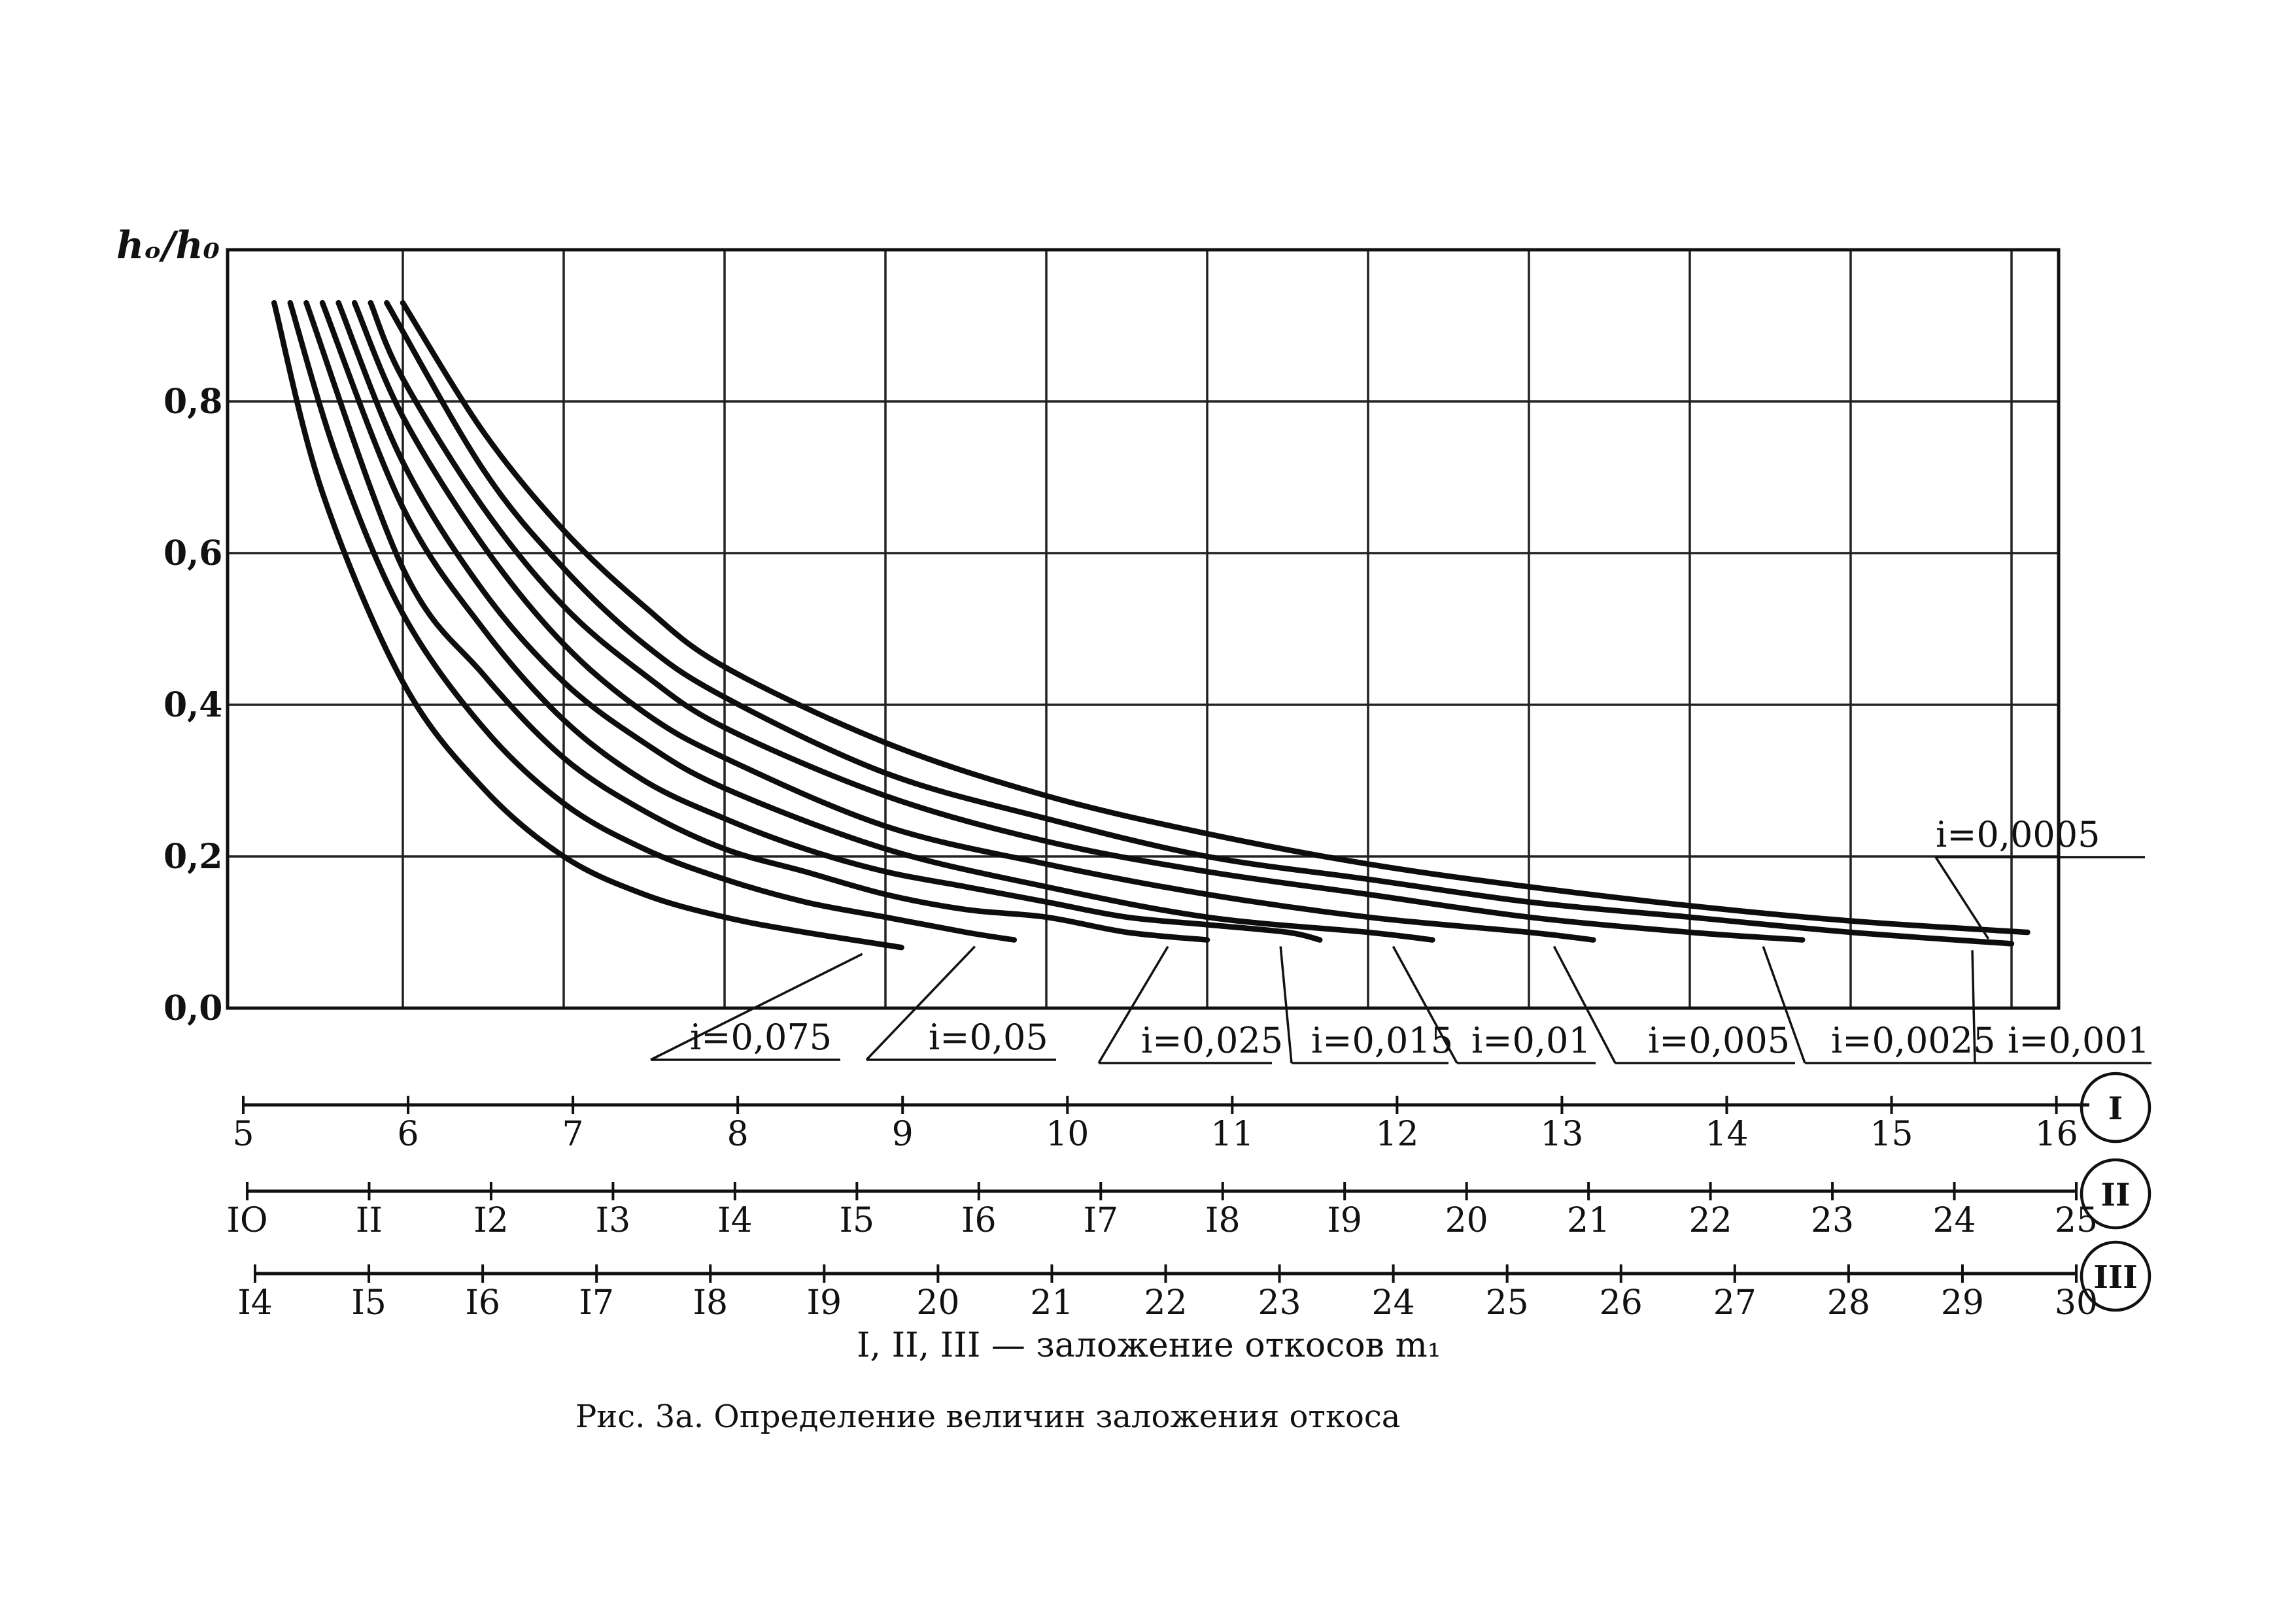 The image size is (2296, 1624). What do you see at coordinates (192, 857) in the screenshot?
I see `y-tick-label: 0,2` at bounding box center [192, 857].